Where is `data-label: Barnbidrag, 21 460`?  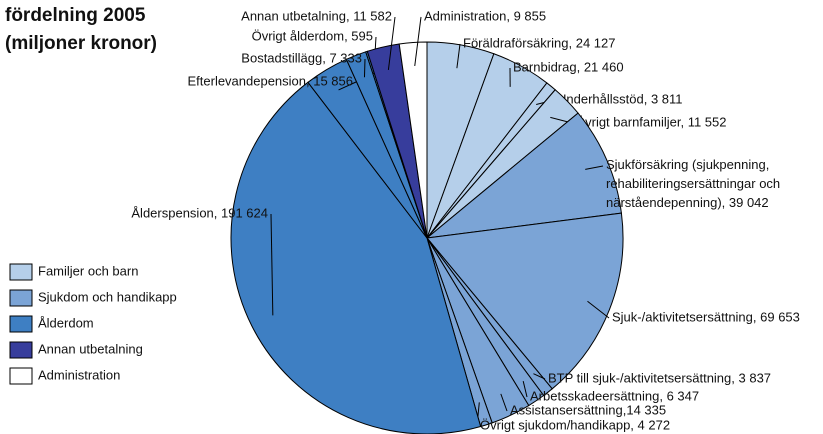 data-label: Barnbidrag, 21 460 is located at coordinates (568, 66).